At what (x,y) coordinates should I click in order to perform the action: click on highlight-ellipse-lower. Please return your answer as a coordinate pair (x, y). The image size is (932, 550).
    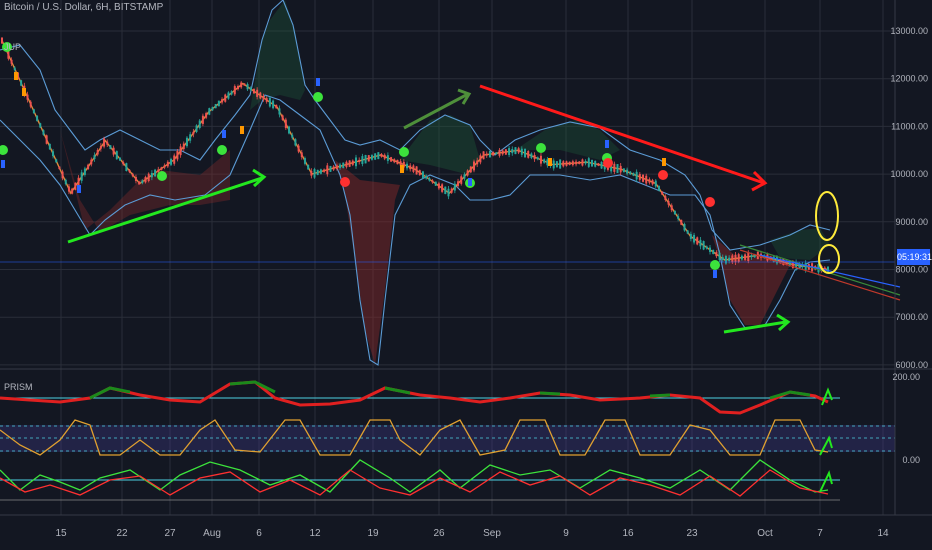
    Looking at the image, I should click on (829, 259).